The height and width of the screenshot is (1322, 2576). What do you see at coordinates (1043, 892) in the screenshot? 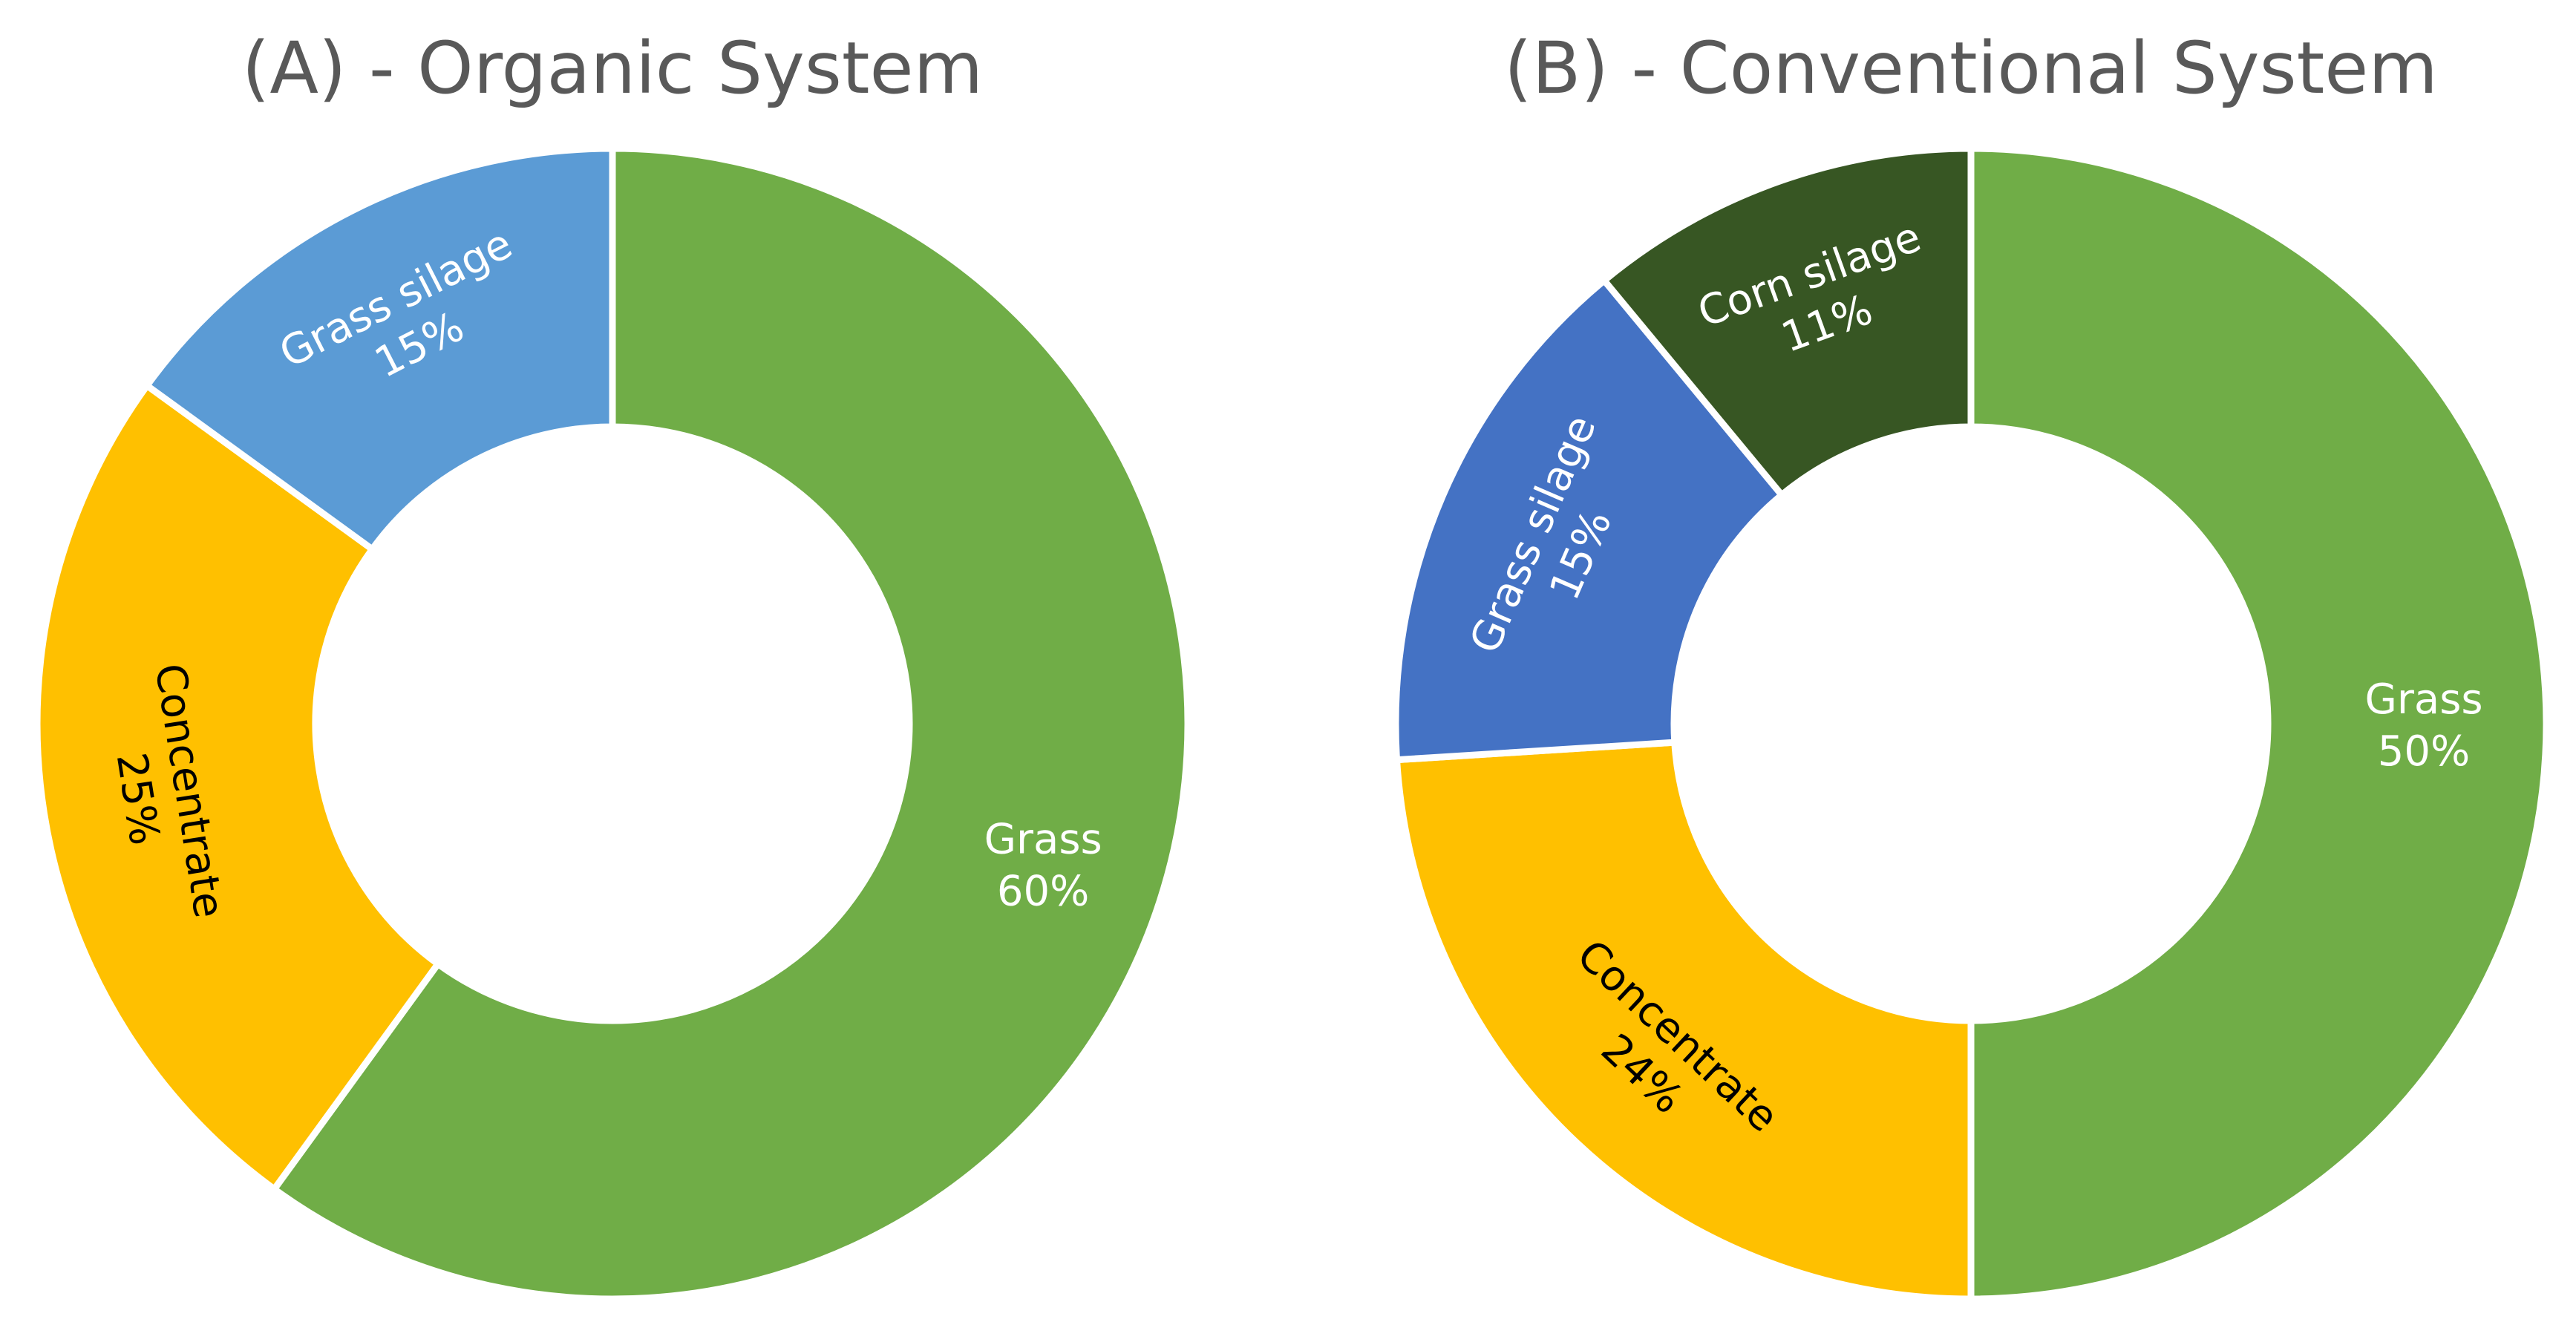
I see `slice-value-grass: 60%` at bounding box center [1043, 892].